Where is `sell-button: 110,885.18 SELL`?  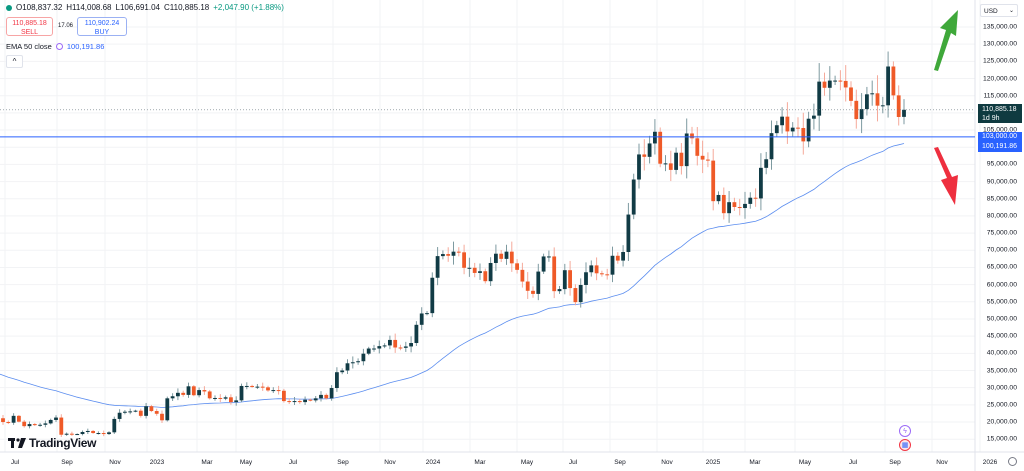 sell-button: 110,885.18 SELL is located at coordinates (29, 26).